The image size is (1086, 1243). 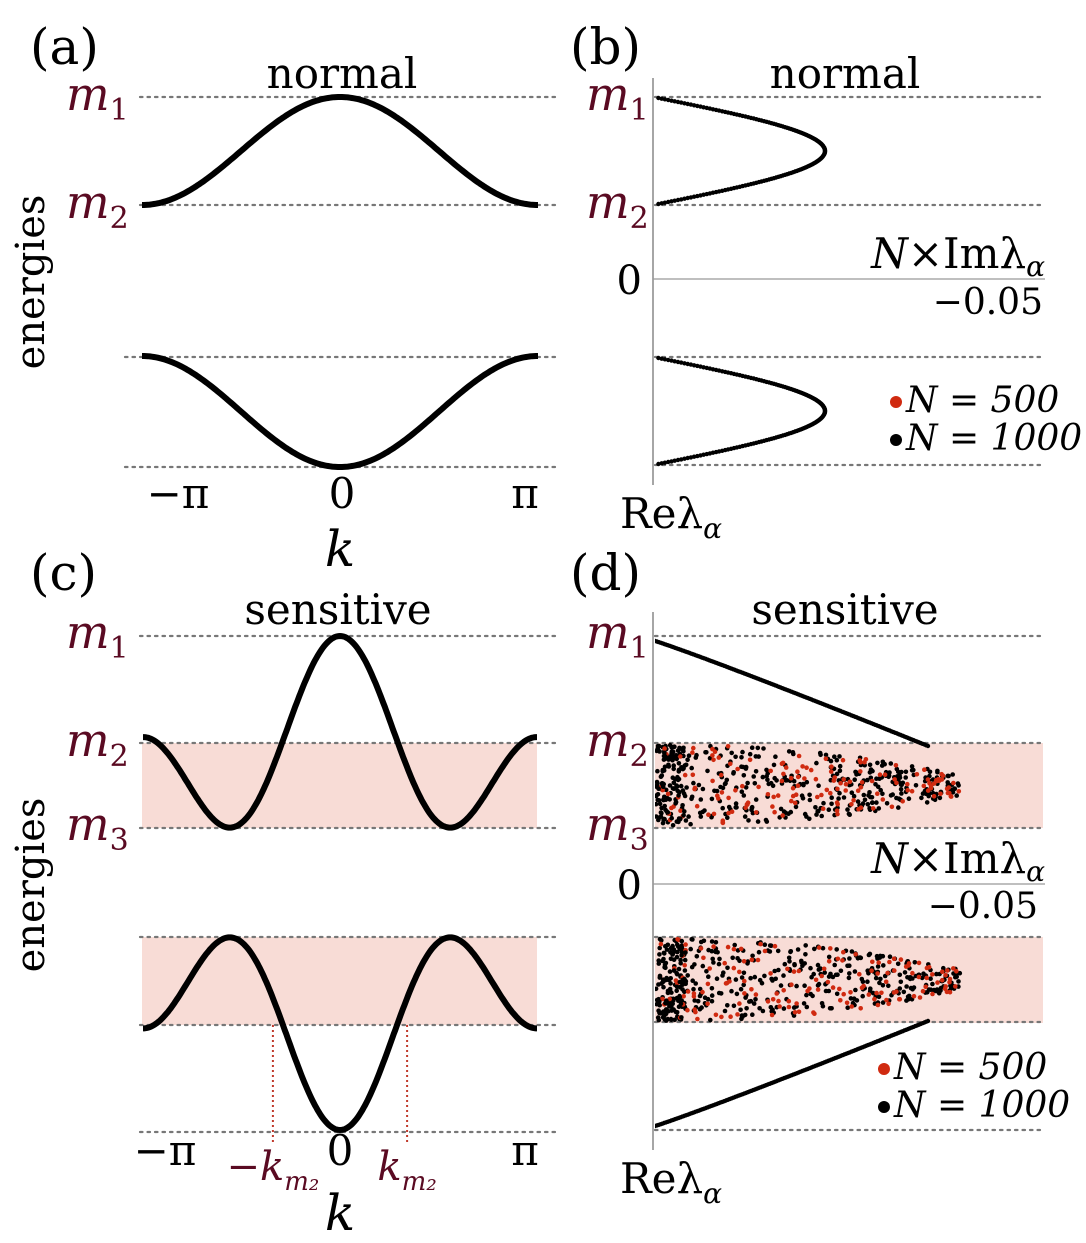 I want to click on b-legend-label-1: N = 1000, so click(x=993, y=438).